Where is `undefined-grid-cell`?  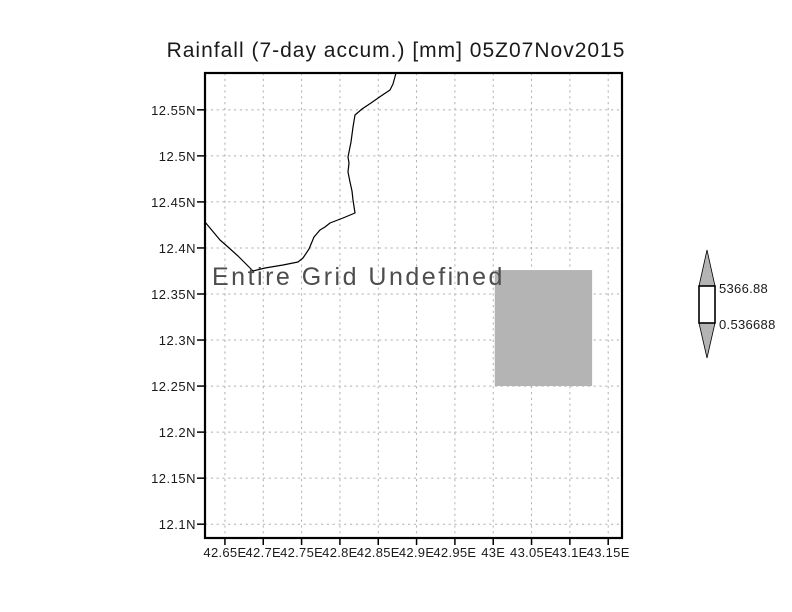
undefined-grid-cell is located at coordinates (543, 328).